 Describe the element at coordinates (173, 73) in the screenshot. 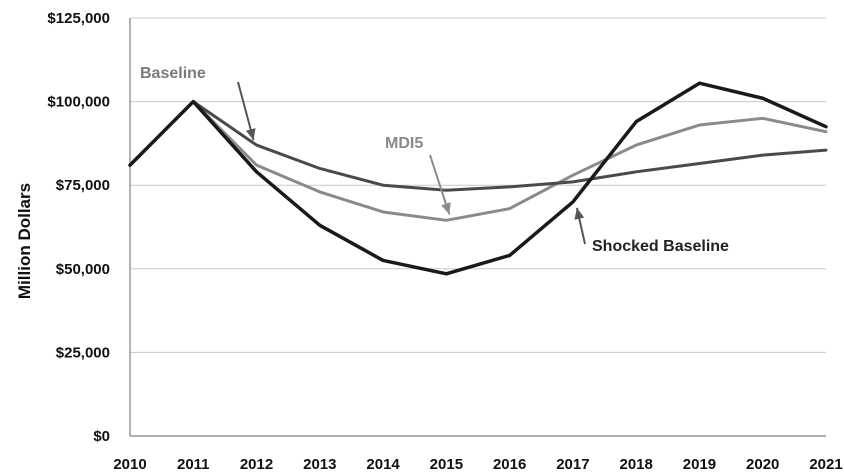

I see `annotation-label-baseline: Baseline` at that location.